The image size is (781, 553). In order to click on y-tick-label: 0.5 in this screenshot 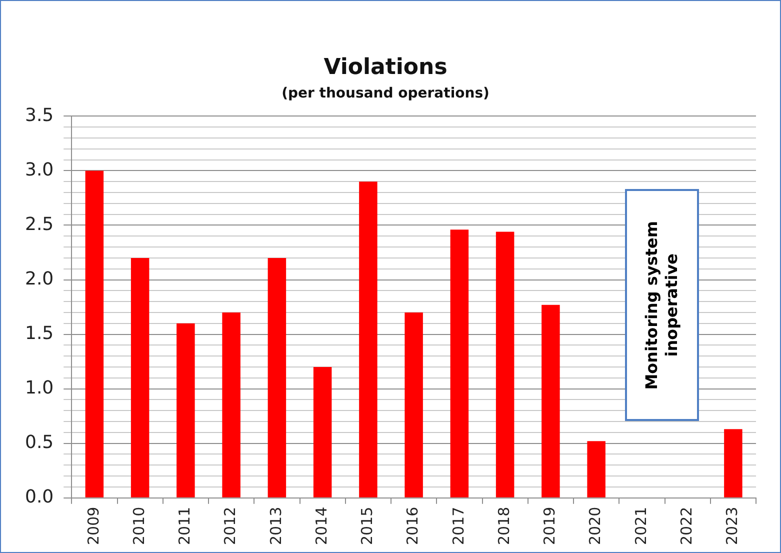, I will do `click(39, 442)`.